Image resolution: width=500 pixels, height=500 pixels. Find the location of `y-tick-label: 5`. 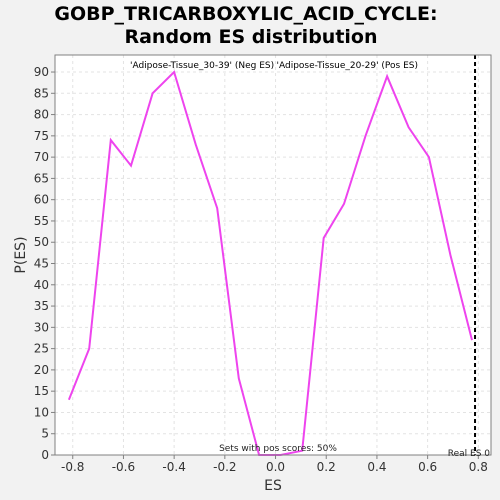

y-tick-label: 5 is located at coordinates (45, 434).